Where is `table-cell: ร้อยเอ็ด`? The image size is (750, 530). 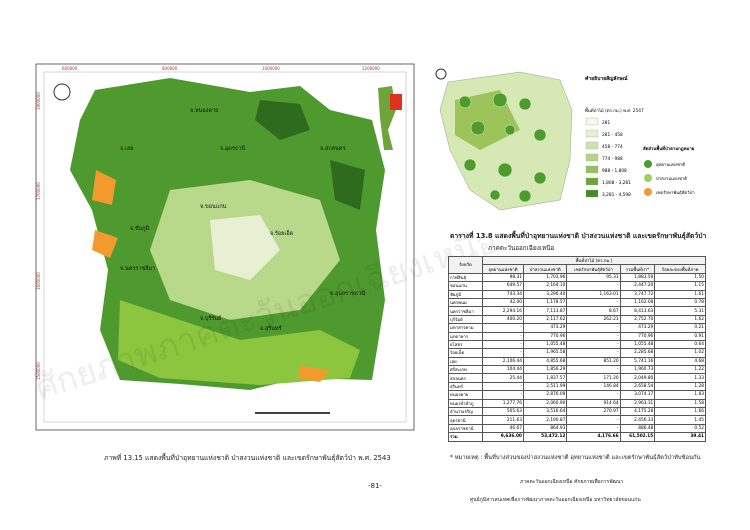
table-cell: ร้อยเอ็ด is located at coordinates (465, 353).